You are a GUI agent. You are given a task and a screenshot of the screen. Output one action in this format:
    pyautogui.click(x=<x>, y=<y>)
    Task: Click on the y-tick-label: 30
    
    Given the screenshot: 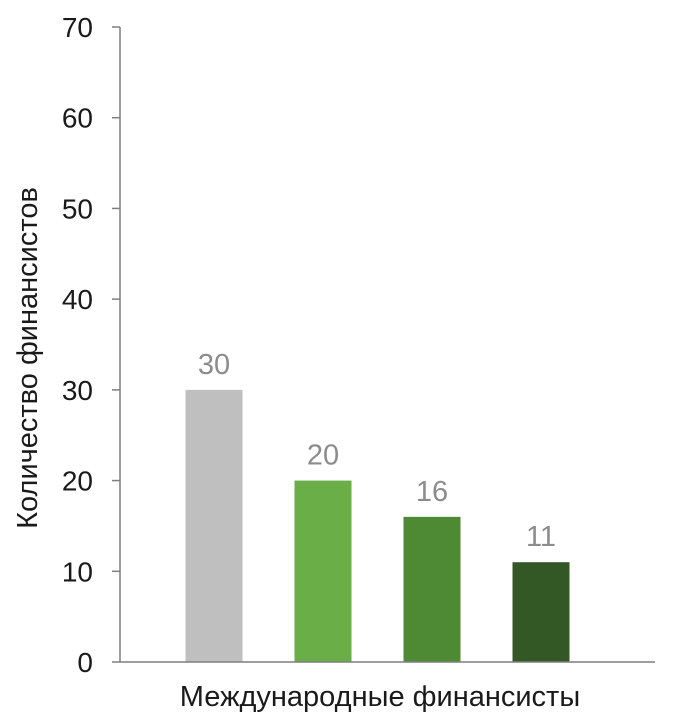 What is the action you would take?
    pyautogui.click(x=77, y=390)
    